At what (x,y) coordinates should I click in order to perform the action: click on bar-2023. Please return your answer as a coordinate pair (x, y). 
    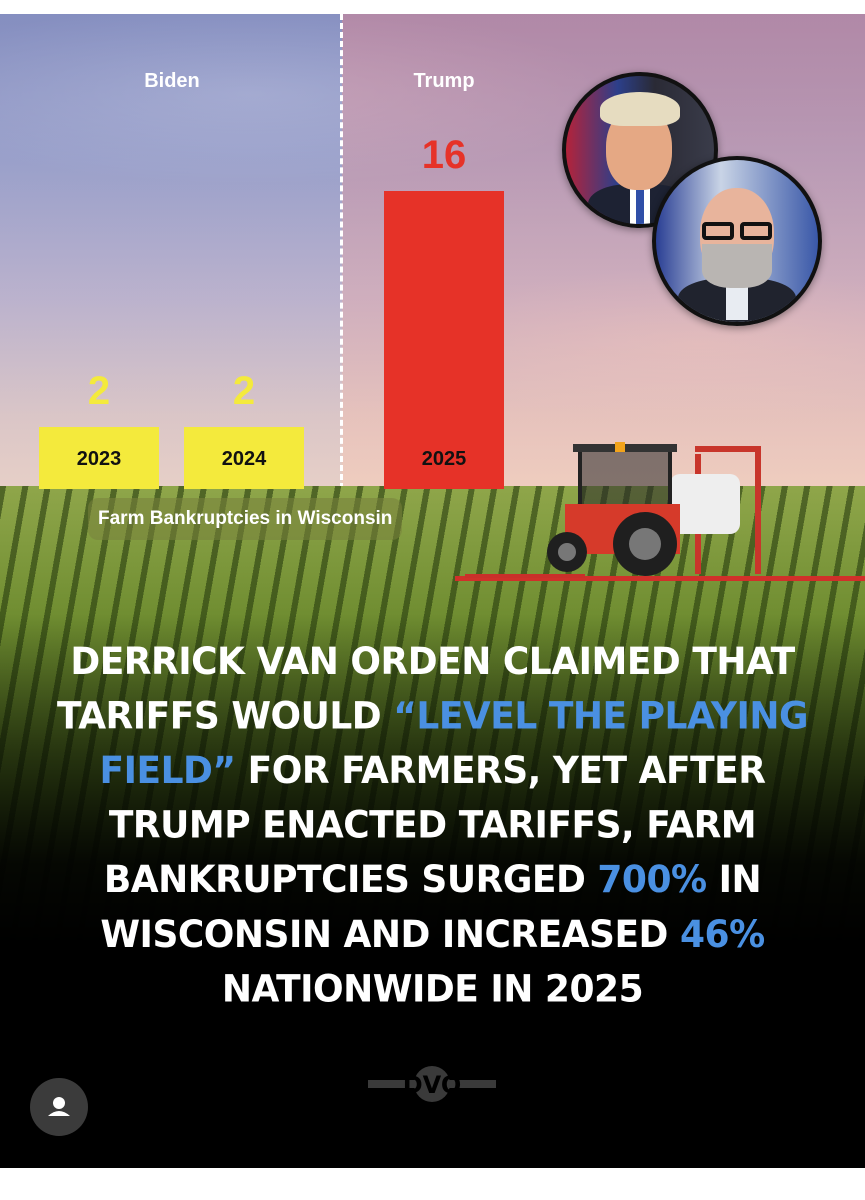
    Looking at the image, I should click on (99, 458).